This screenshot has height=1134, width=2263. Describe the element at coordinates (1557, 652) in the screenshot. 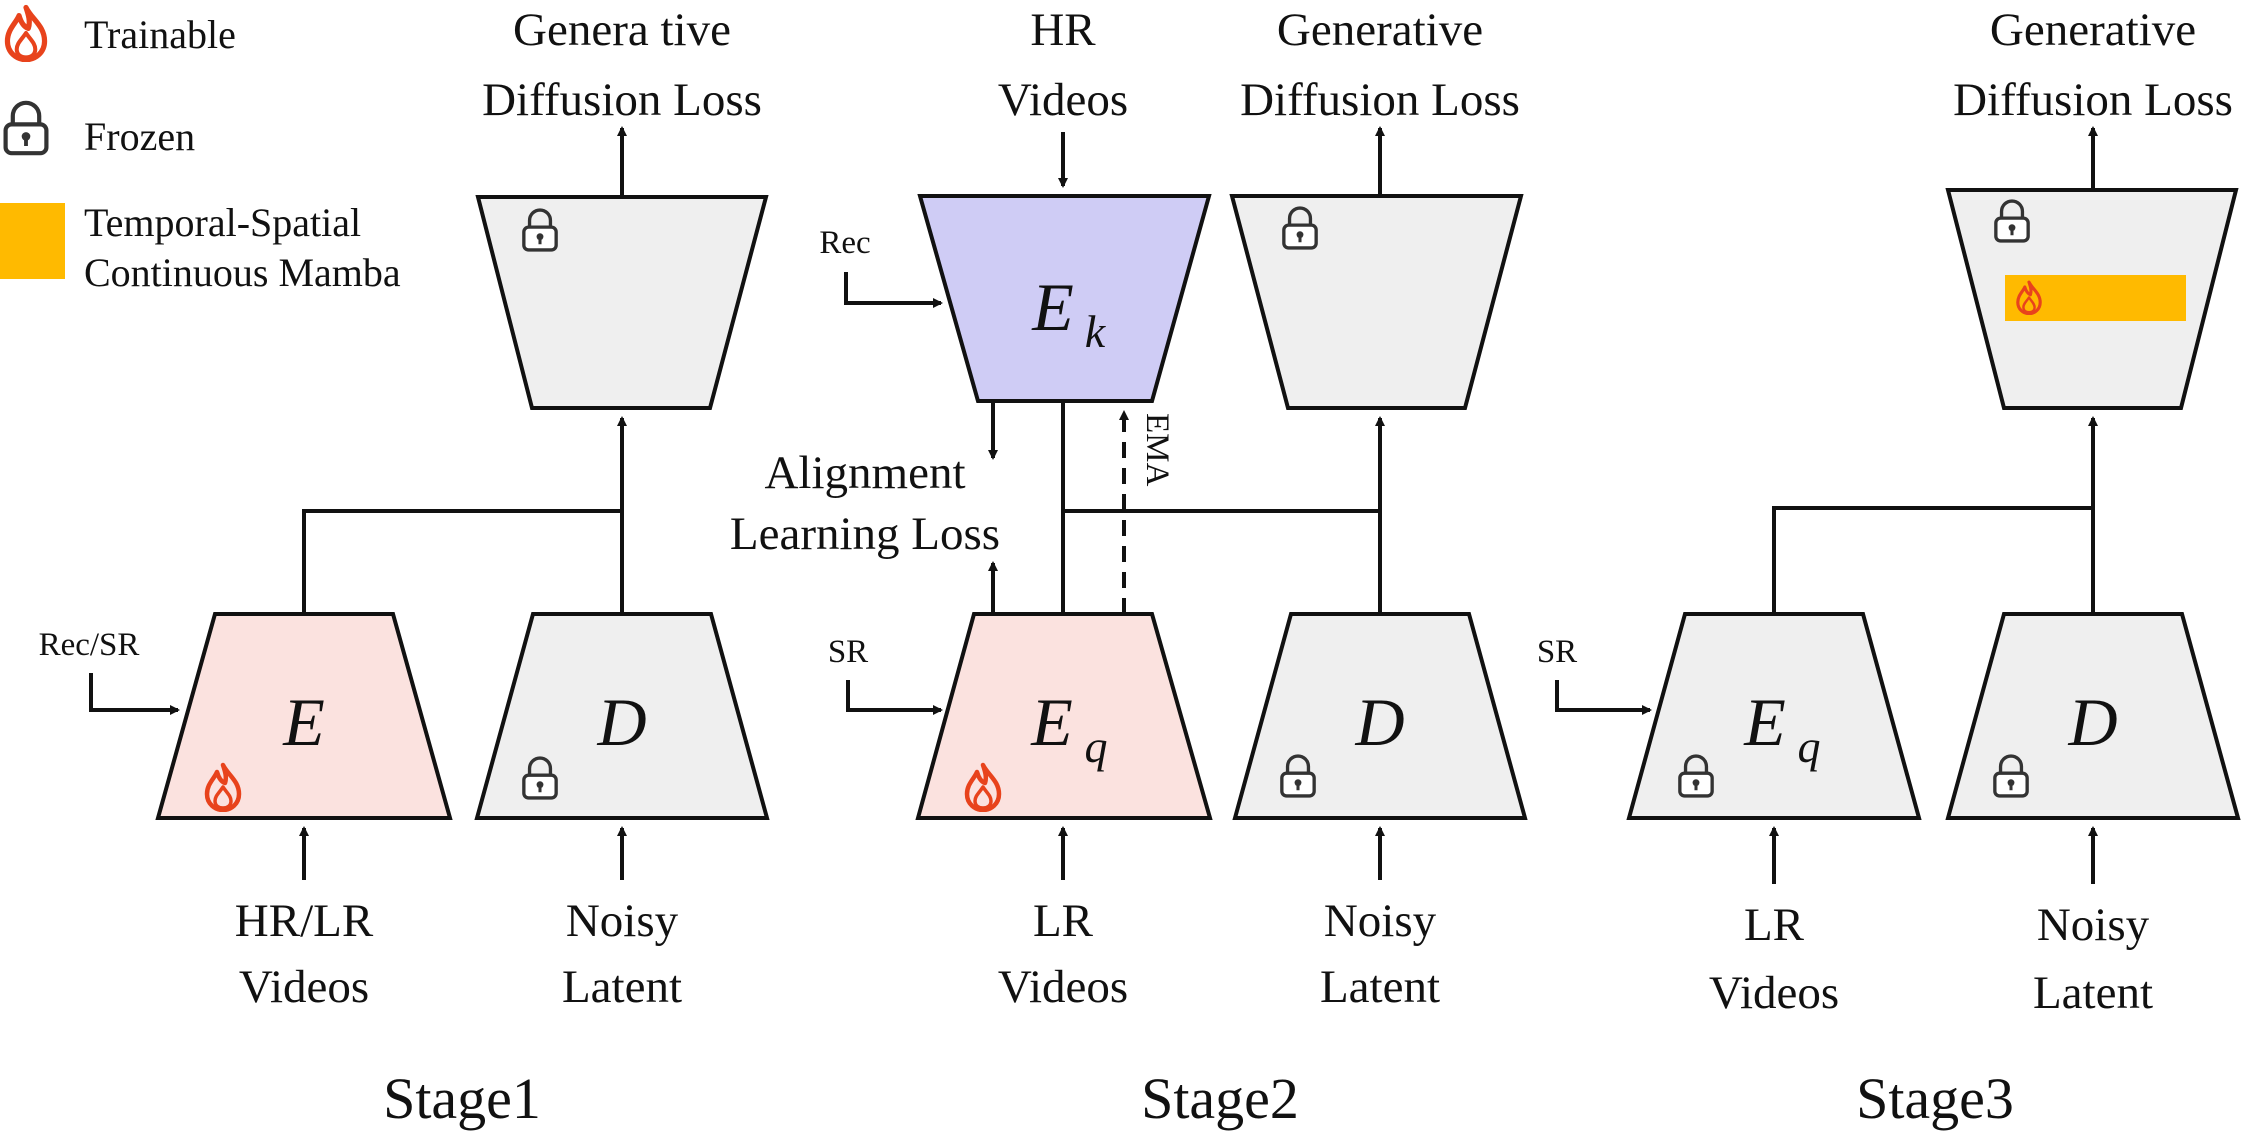

I see `stage3-sr-label: SR` at that location.